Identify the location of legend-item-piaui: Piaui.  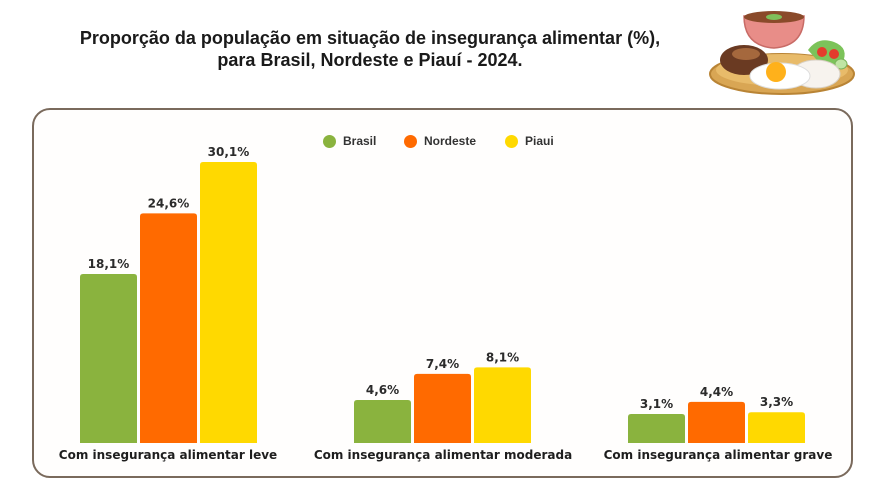
(529, 141).